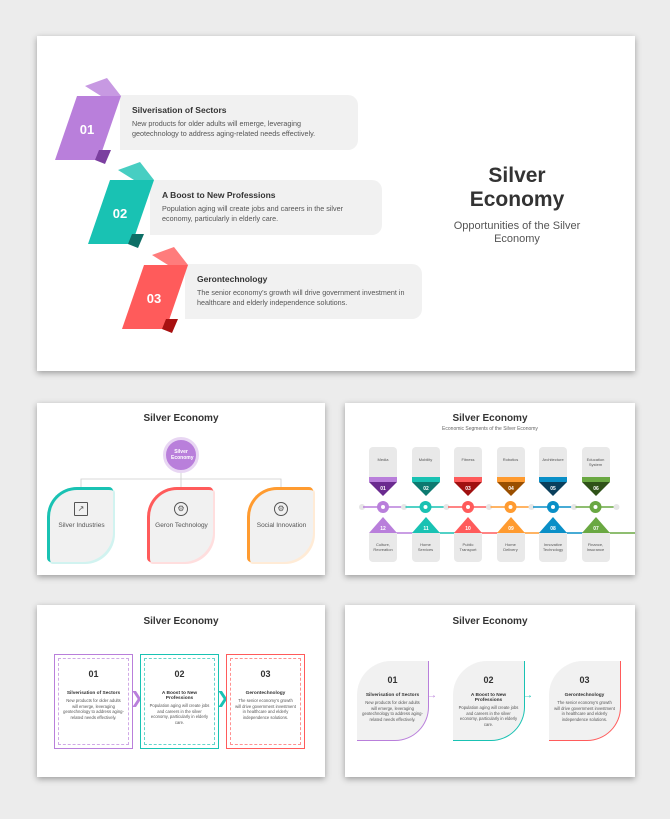 This screenshot has width=670, height=819. Describe the element at coordinates (490, 621) in the screenshot. I see `slide-5-title: Silver Economy` at that location.